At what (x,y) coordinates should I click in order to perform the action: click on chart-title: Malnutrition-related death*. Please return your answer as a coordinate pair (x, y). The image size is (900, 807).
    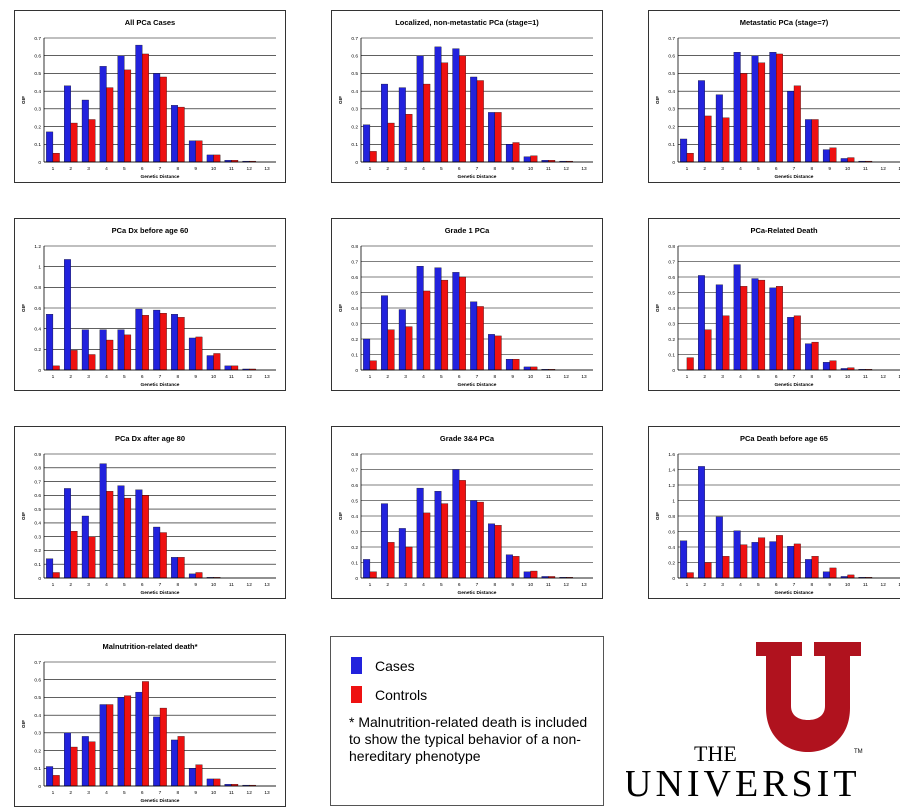
    Looking at the image, I should click on (149, 646).